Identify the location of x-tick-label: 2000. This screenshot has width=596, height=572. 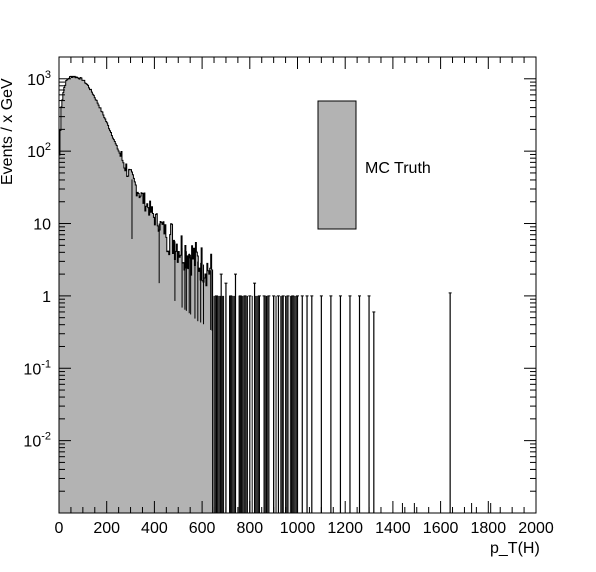
(536, 528).